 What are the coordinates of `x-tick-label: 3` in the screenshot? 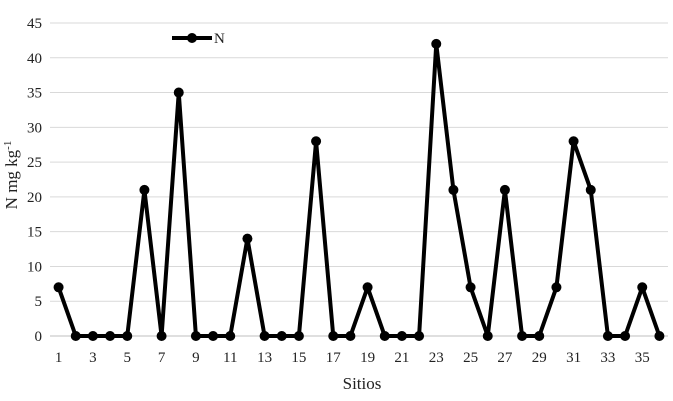 It's located at (93, 358).